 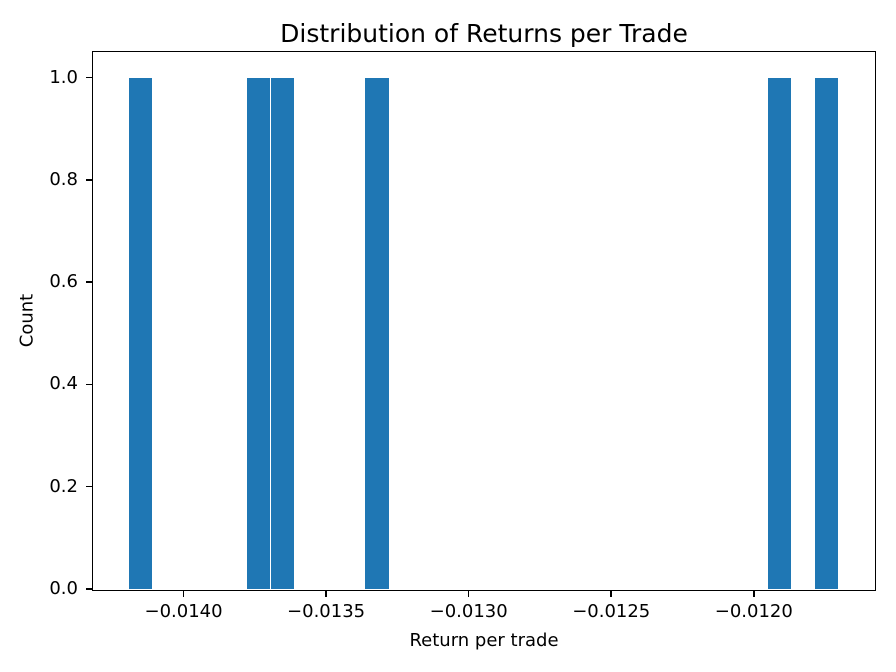 What do you see at coordinates (468, 611) in the screenshot?
I see `x-tick-label: −0.0130` at bounding box center [468, 611].